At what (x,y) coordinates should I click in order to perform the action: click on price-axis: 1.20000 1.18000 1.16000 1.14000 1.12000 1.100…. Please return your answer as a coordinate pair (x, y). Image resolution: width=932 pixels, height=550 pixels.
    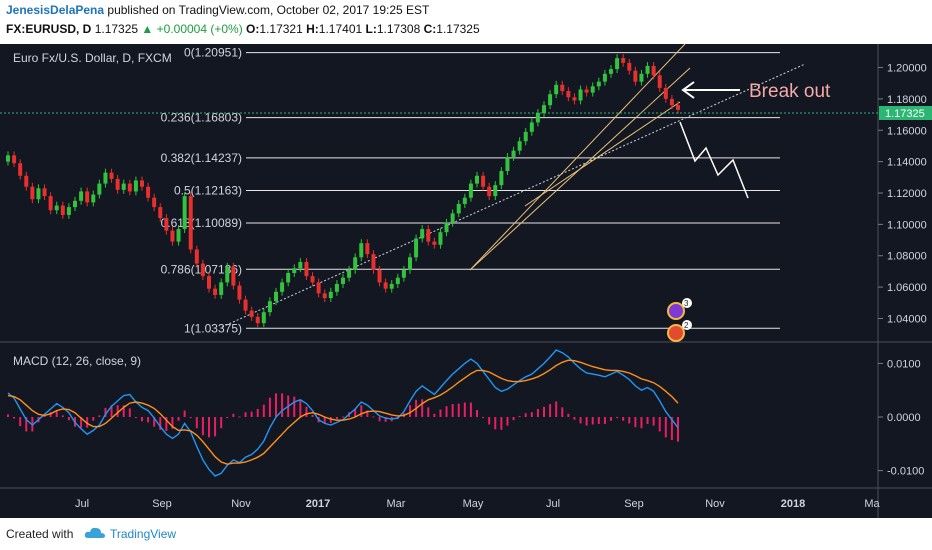
    Looking at the image, I should click on (902, 194).